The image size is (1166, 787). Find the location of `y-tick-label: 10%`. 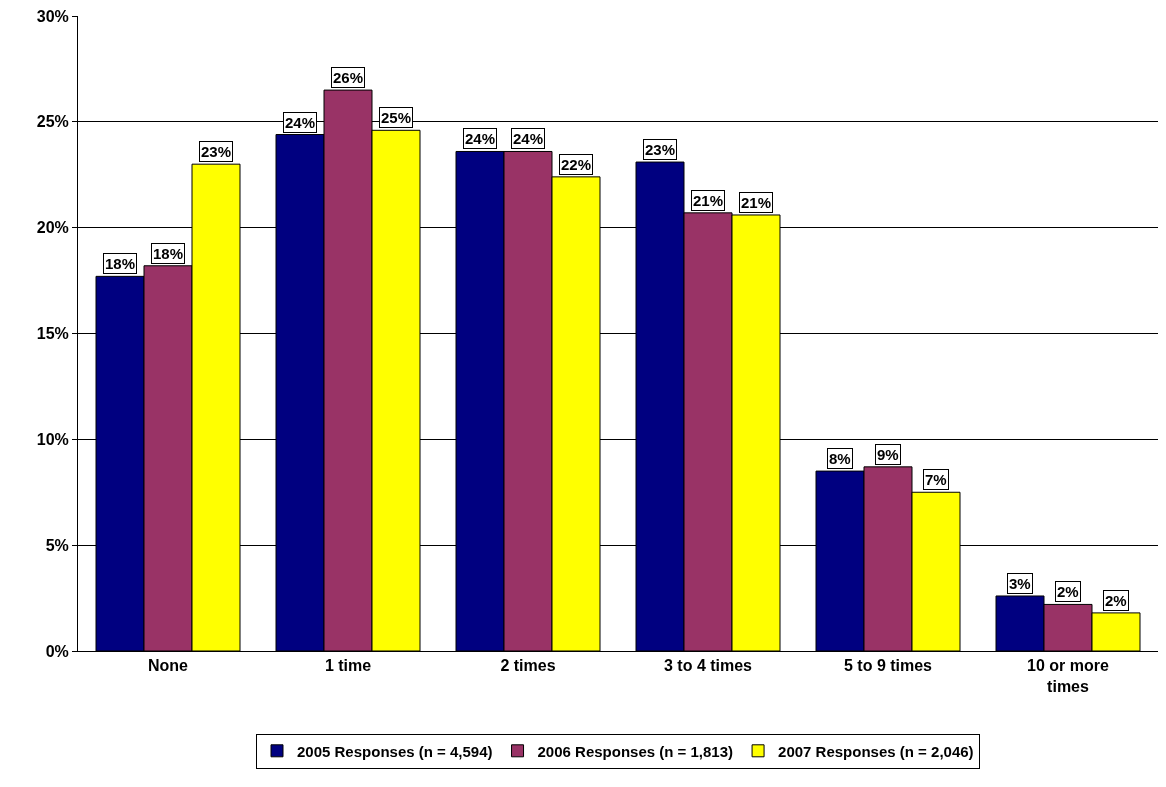

y-tick-label: 10% is located at coordinates (52, 439).